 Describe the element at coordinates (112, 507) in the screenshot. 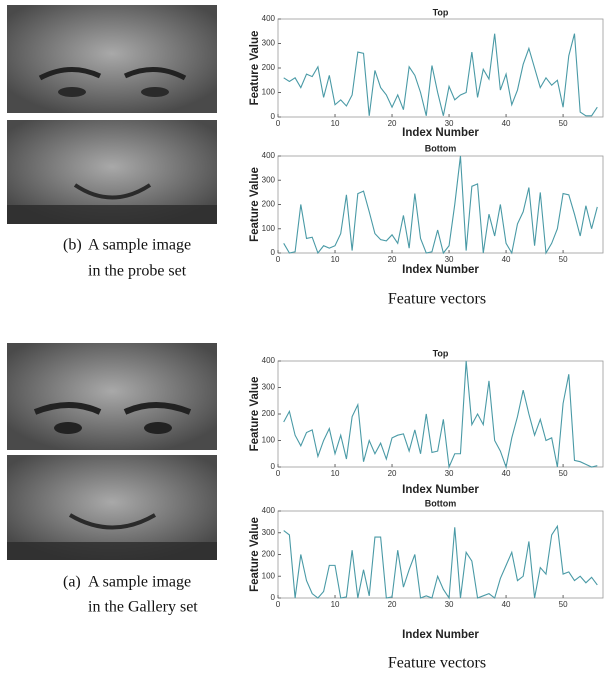

I see `gallery-face-bottom` at that location.